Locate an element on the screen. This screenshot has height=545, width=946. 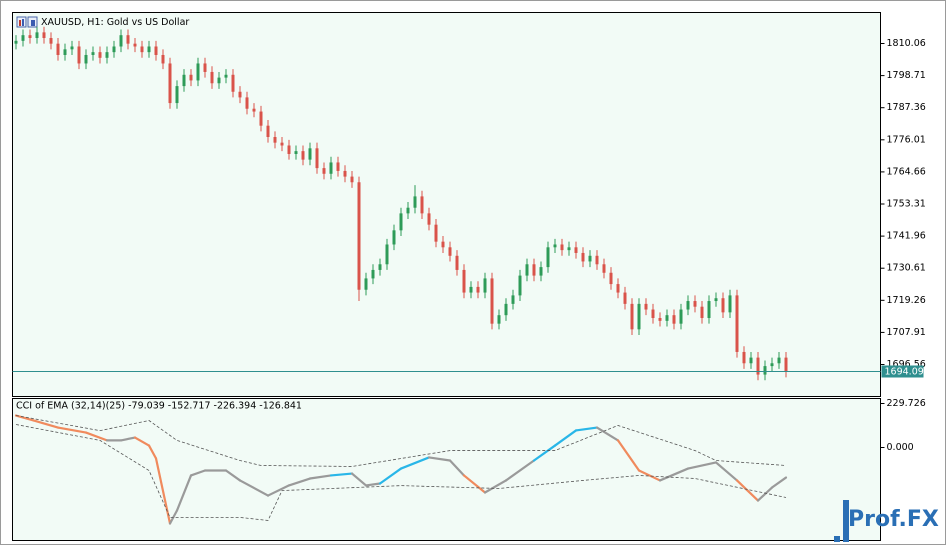
indicator-band is located at coordinates (401, 441).